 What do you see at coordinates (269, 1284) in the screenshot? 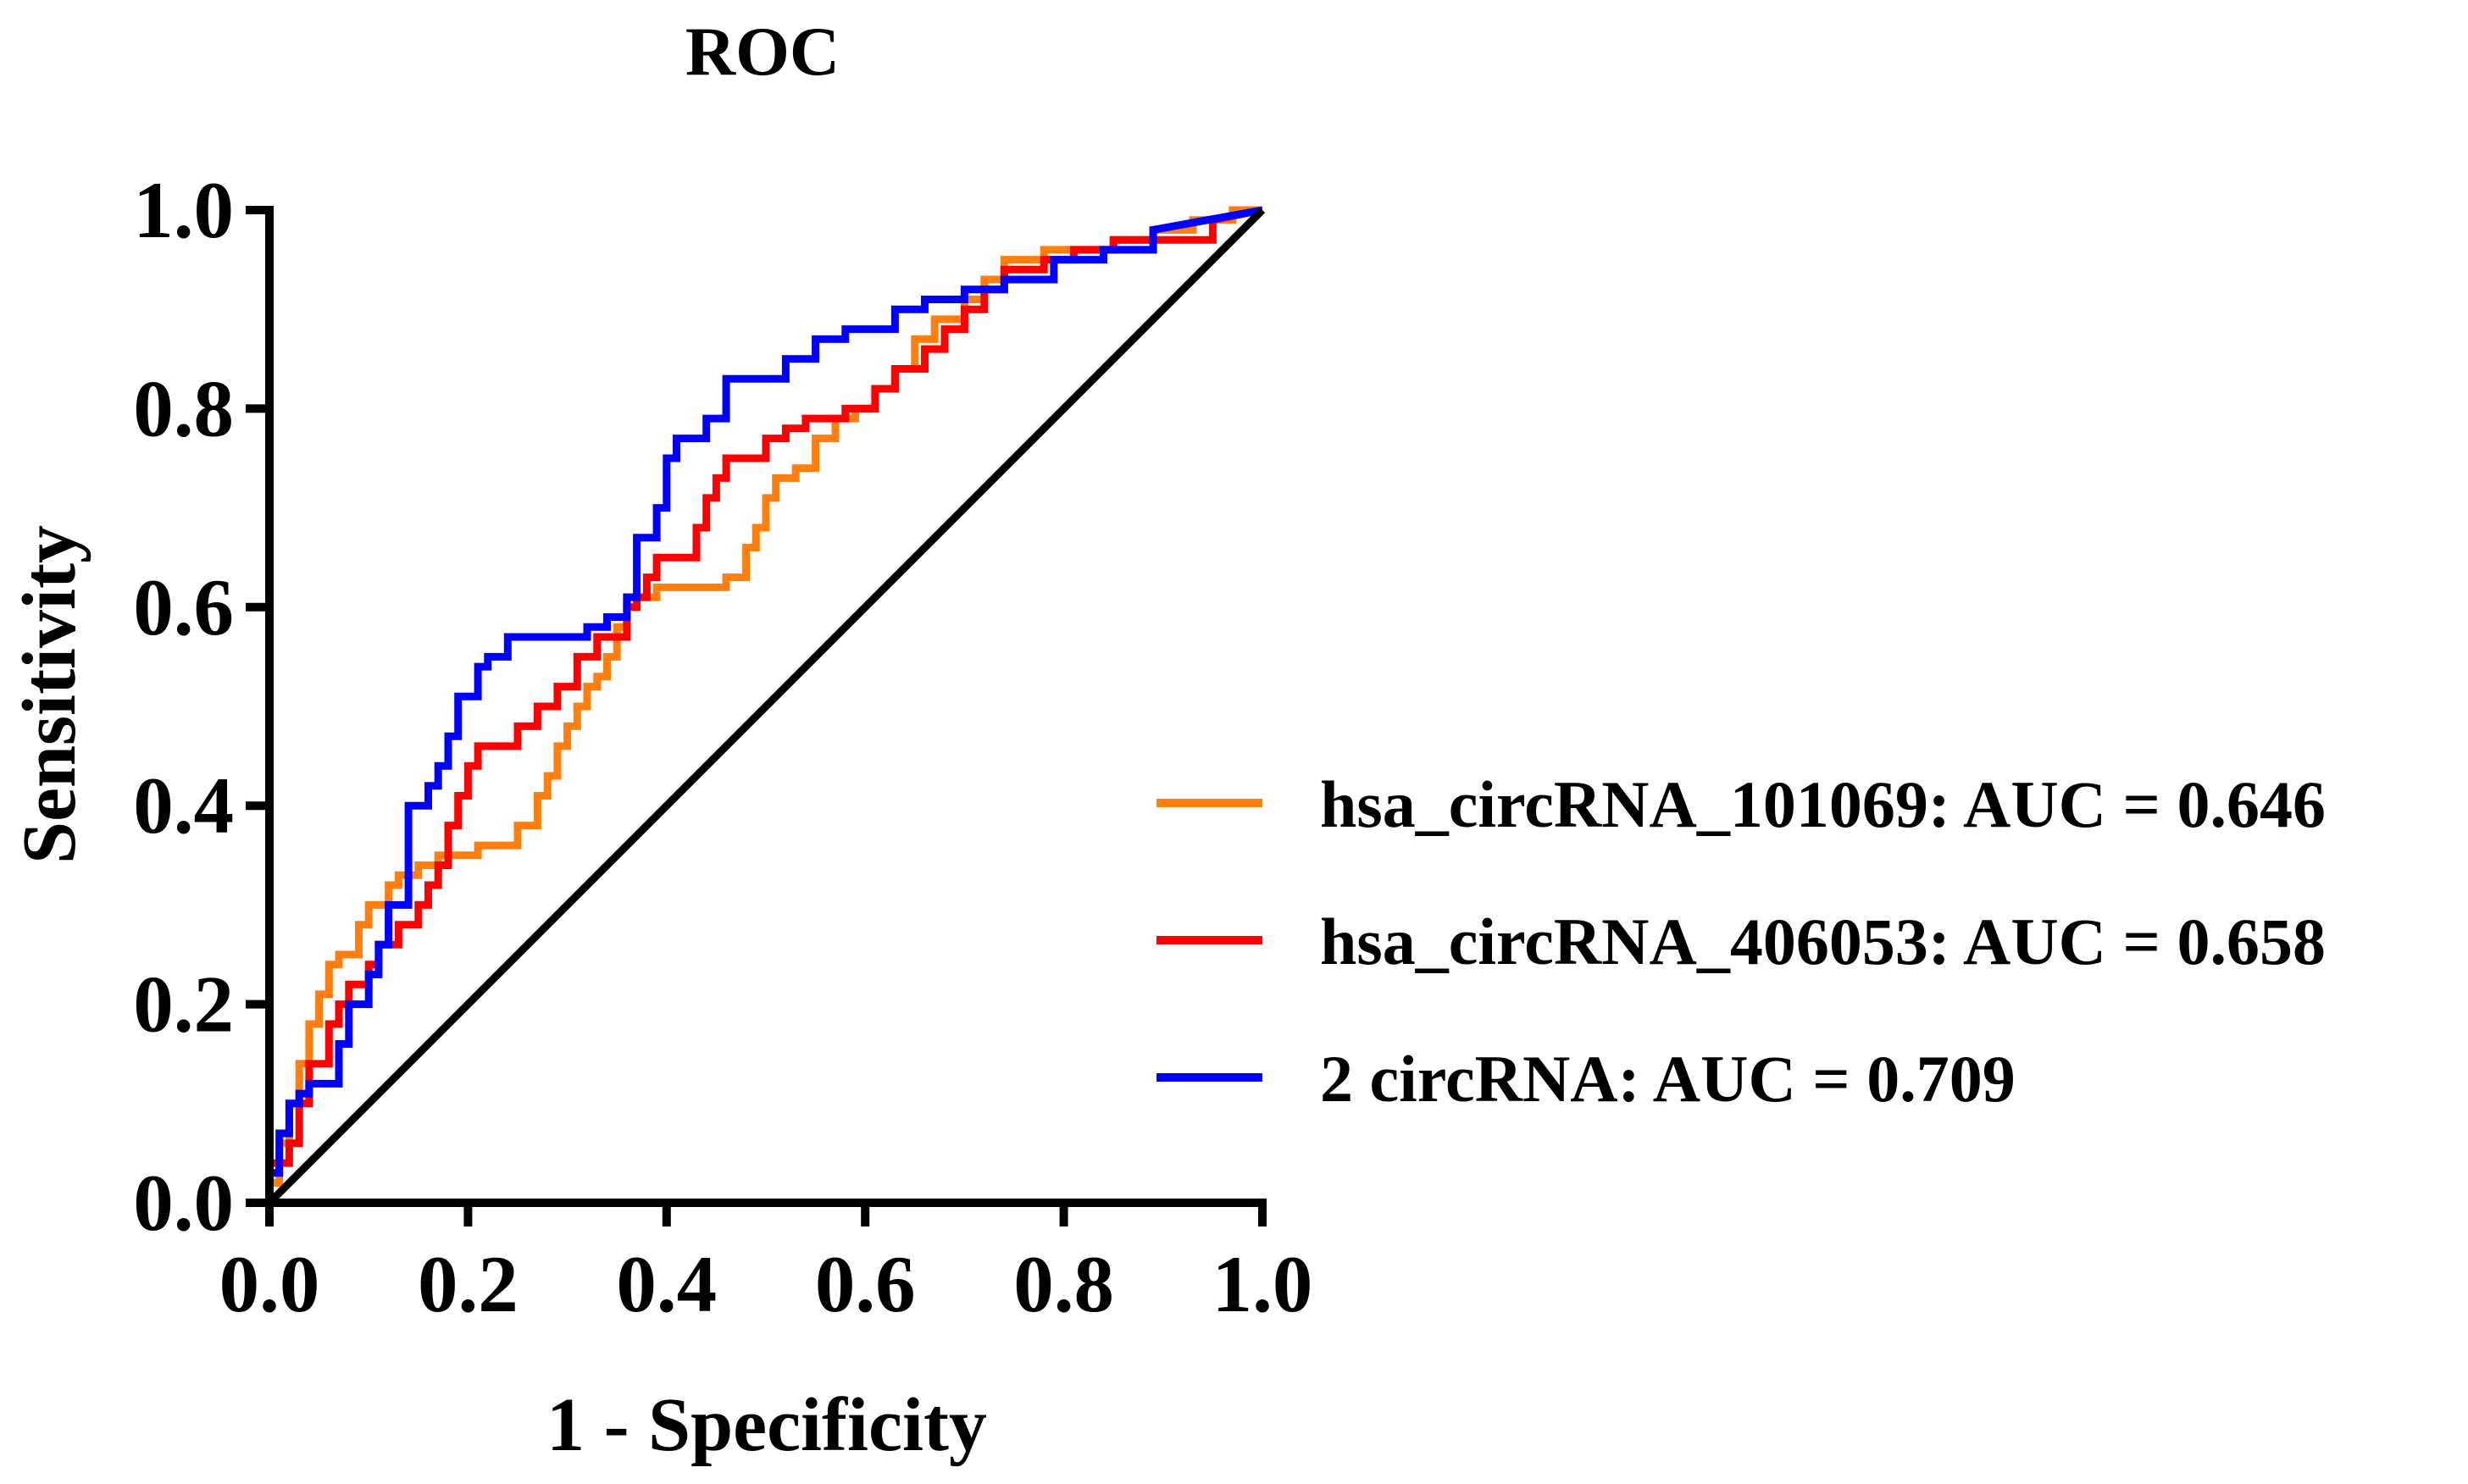
I see `x-tick-label: 0.0` at bounding box center [269, 1284].